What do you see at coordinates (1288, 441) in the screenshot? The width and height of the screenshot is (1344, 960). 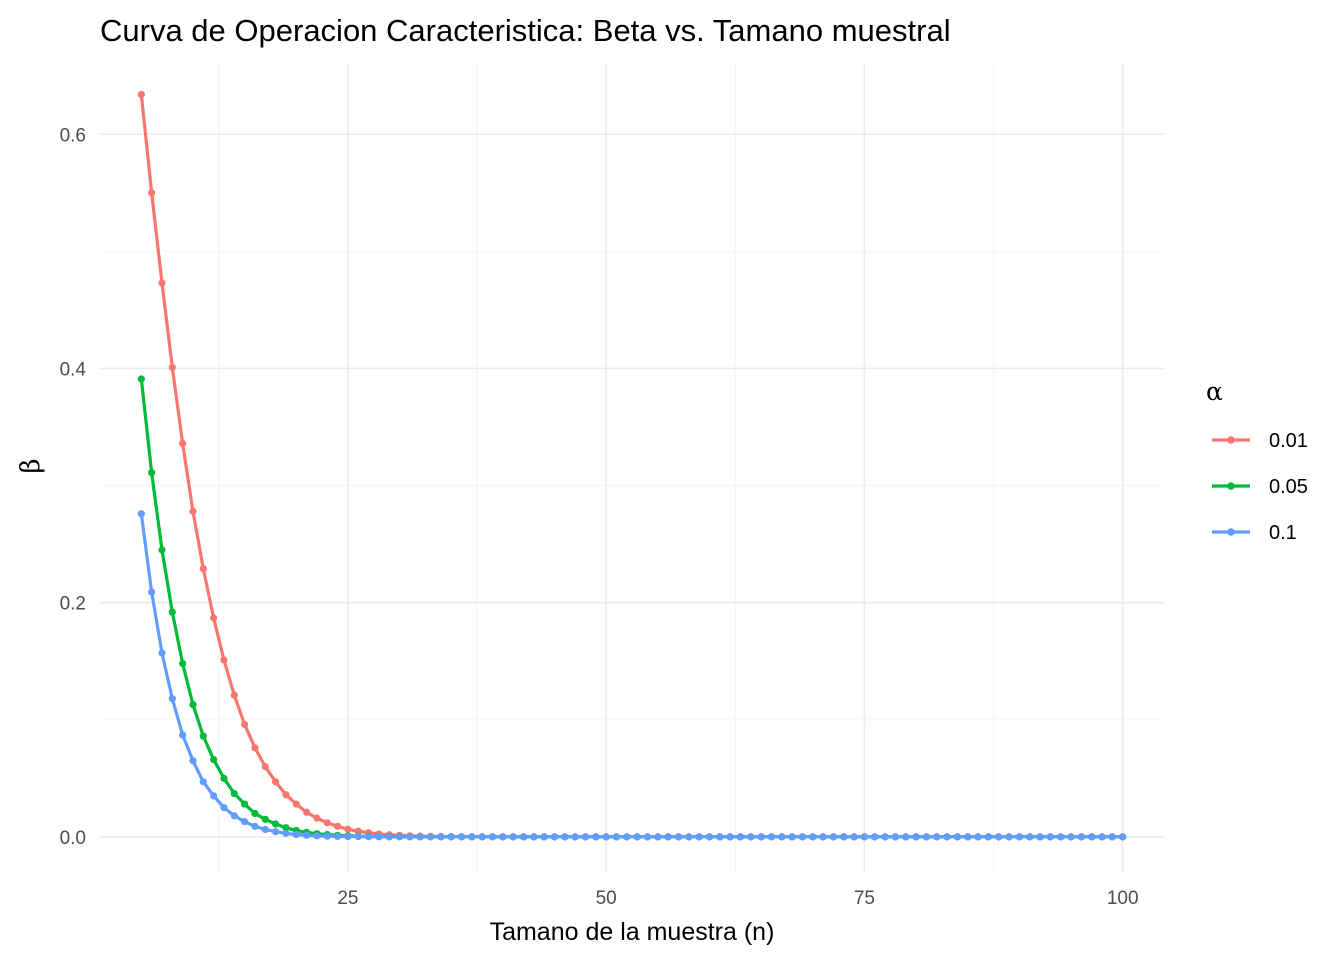 I see `legend-label-0: 0.01` at bounding box center [1288, 441].